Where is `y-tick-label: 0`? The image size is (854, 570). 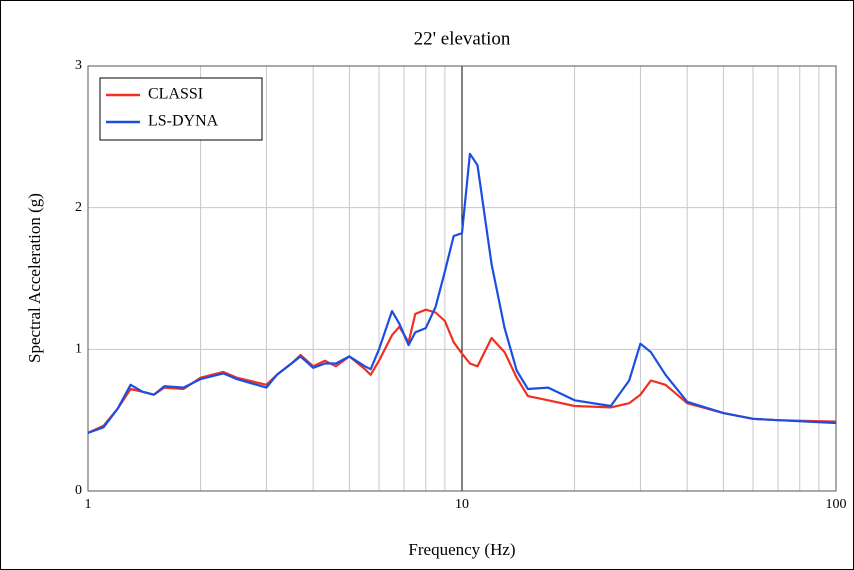 y-tick-label: 0 is located at coordinates (78, 490).